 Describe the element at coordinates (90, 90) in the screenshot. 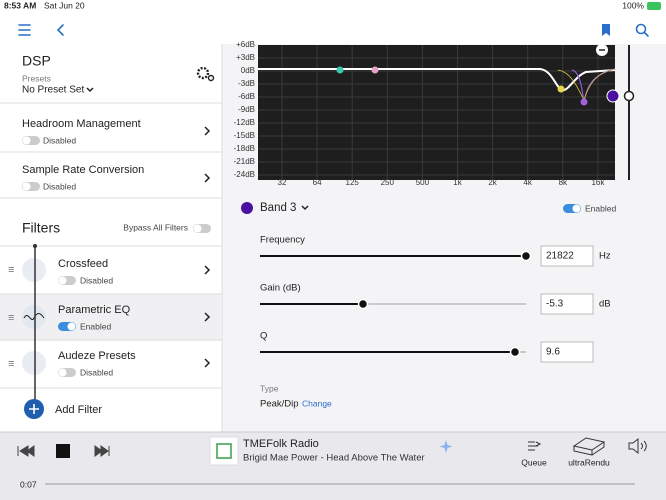

I see `preset-caret` at that location.